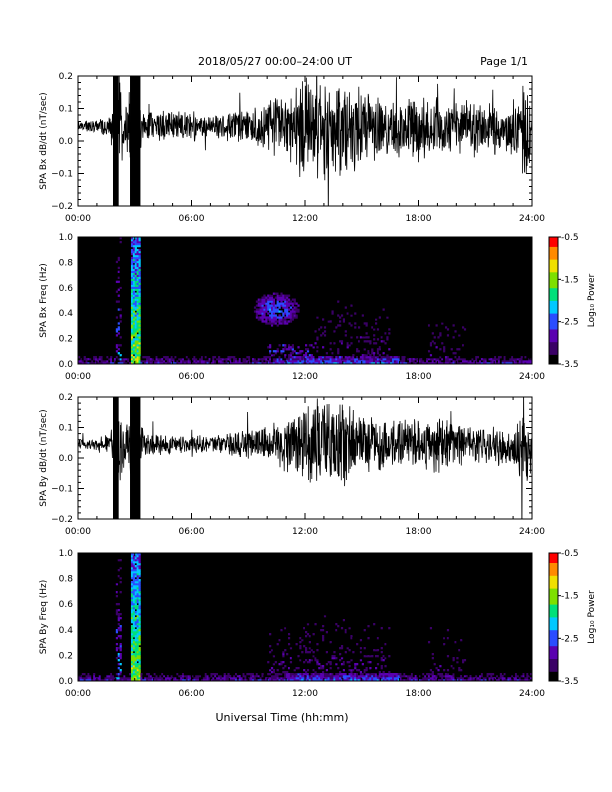 The image size is (612, 792). What do you see at coordinates (44, 140) in the screenshot?
I see `y-axis-label: SPA Bx dB/dt (nT/sec)` at bounding box center [44, 140].